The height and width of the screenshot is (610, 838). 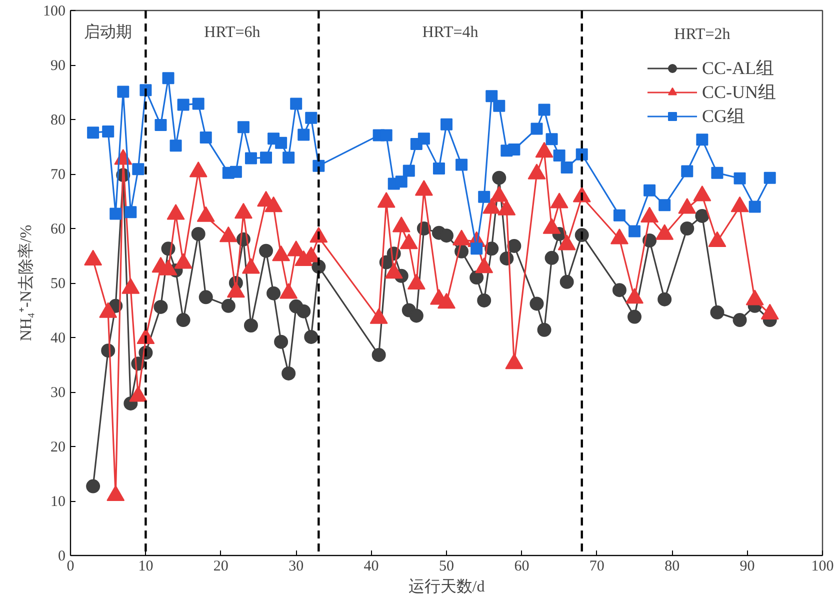 I want to click on y-tick-label: 50, so click(x=58, y=284).